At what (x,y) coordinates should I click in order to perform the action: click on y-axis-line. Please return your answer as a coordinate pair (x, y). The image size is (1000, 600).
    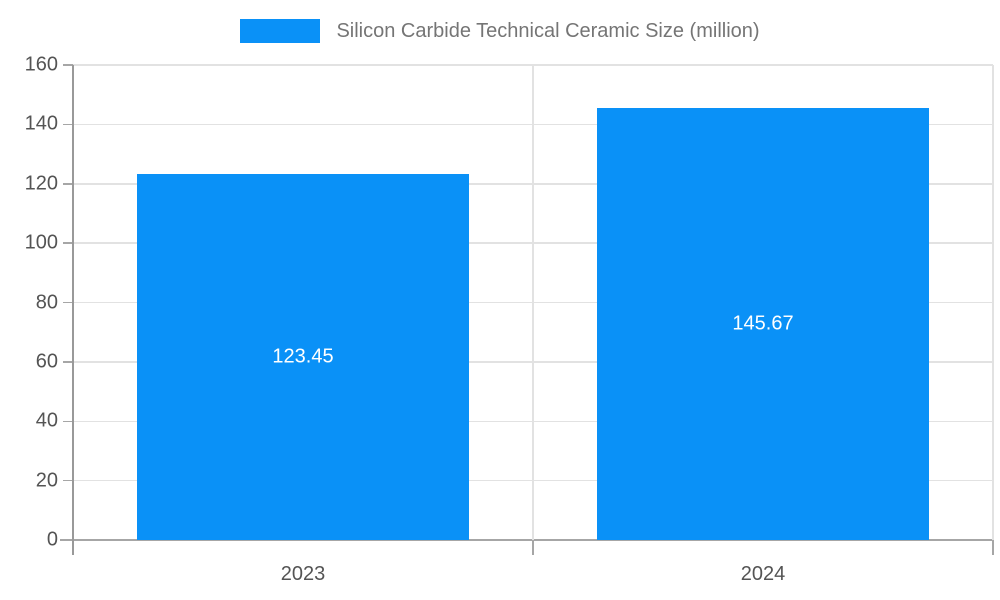
    Looking at the image, I should click on (73, 310).